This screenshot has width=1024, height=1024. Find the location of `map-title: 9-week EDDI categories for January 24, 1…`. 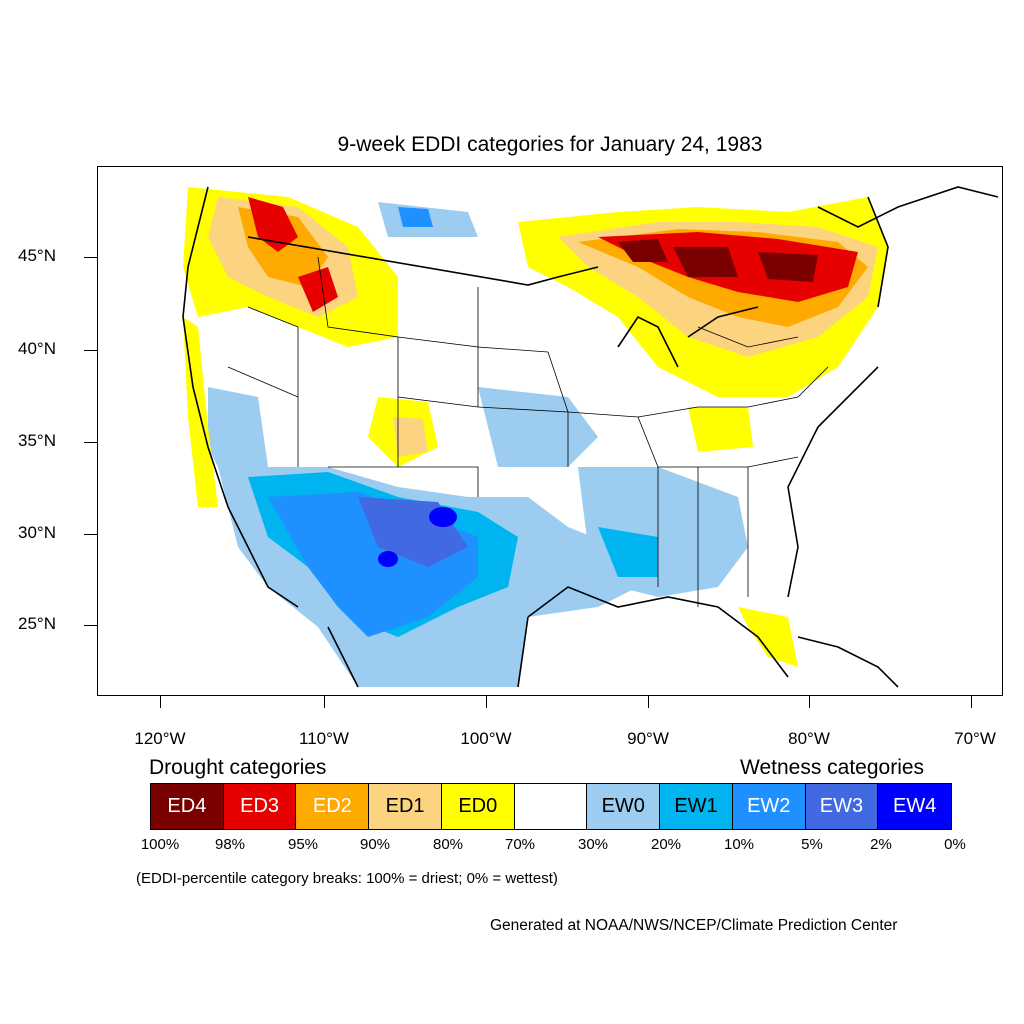

map-title: 9-week EDDI categories for January 24, 1… is located at coordinates (550, 144).